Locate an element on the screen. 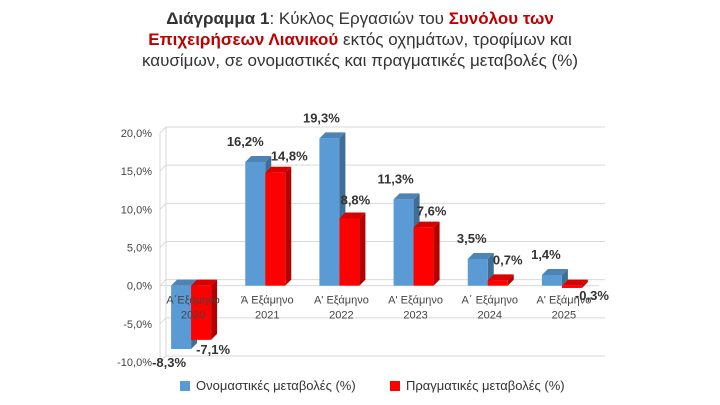  data-label: 7,6% is located at coordinates (432, 211).